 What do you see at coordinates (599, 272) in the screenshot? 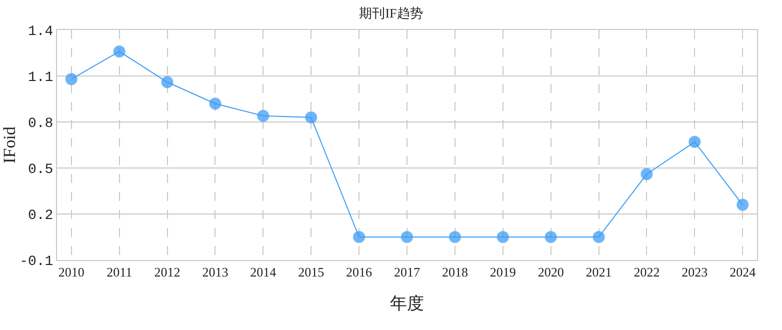
I see `x-tick-label: 2021` at bounding box center [599, 272].